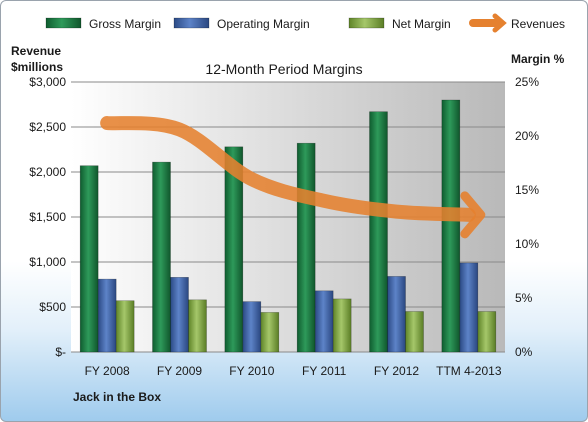 The height and width of the screenshot is (422, 588). What do you see at coordinates (469, 371) in the screenshot?
I see `x-tick-label: TTM 4-2013` at bounding box center [469, 371].